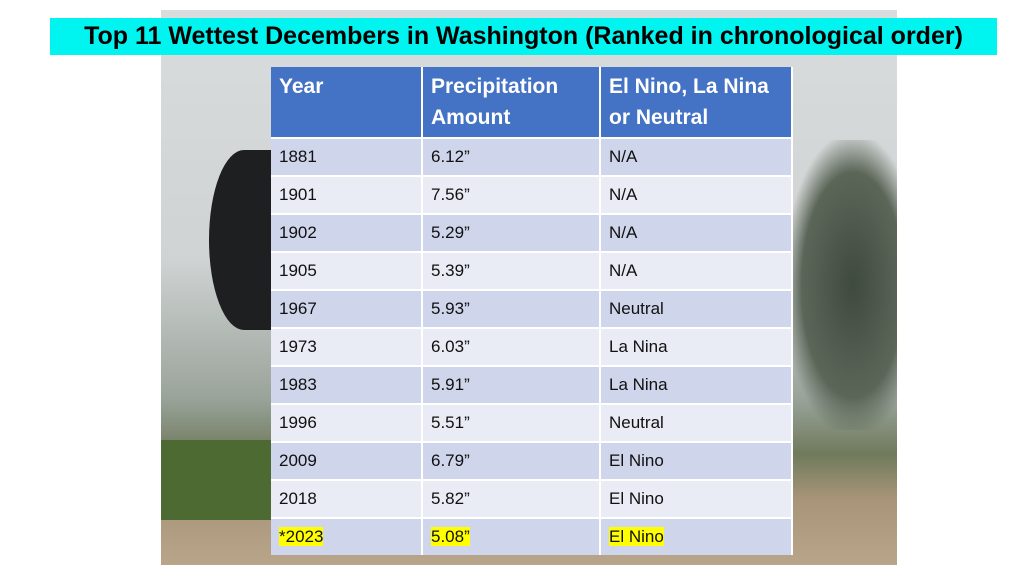  What do you see at coordinates (696, 102) in the screenshot?
I see `header-enso: El Nino, La Nina or Neutral` at bounding box center [696, 102].